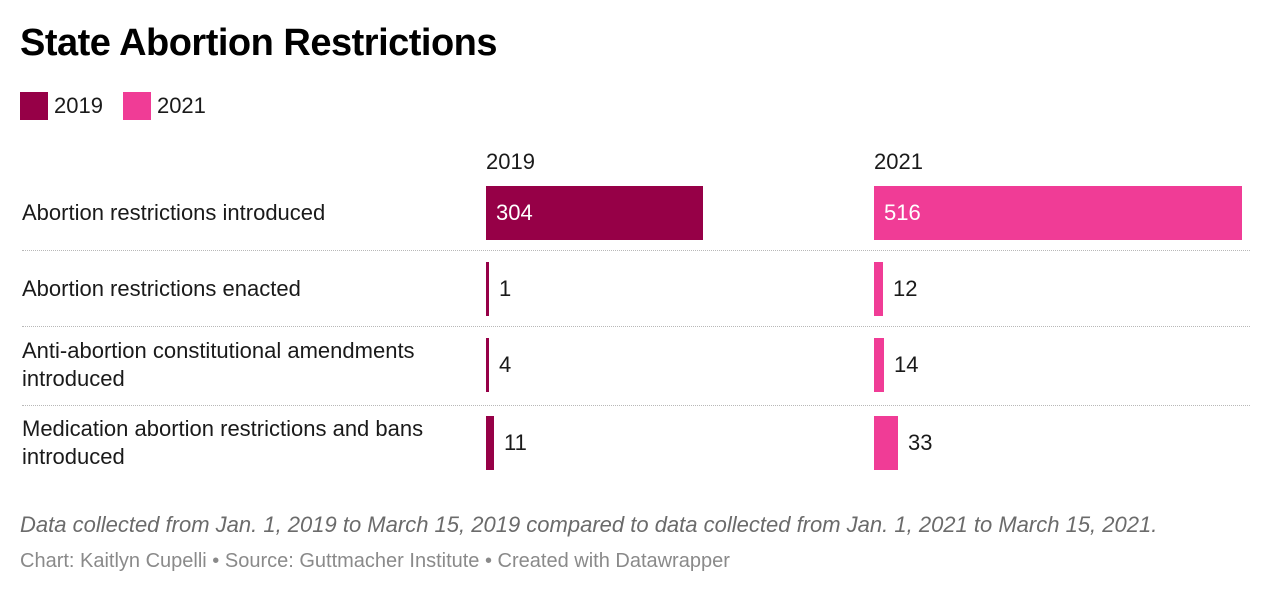  I want to click on chart-title: State Abortion Restrictions, so click(259, 43).